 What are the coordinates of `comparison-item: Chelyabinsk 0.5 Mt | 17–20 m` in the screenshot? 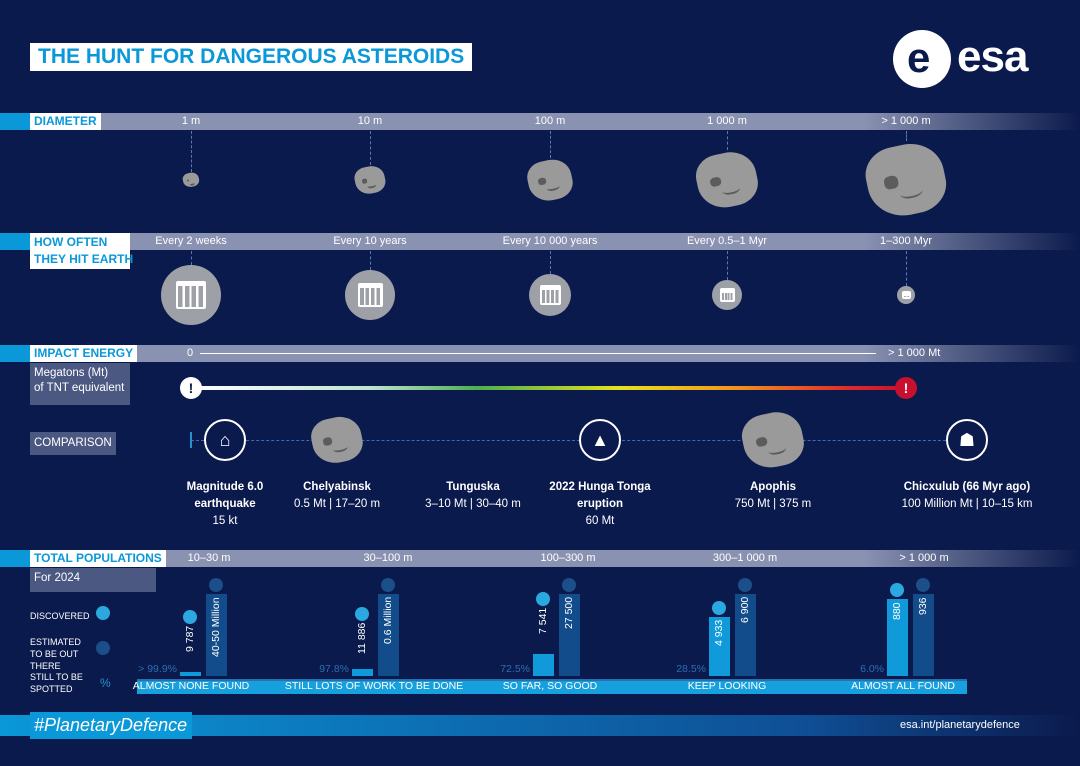 It's located at (337, 496).